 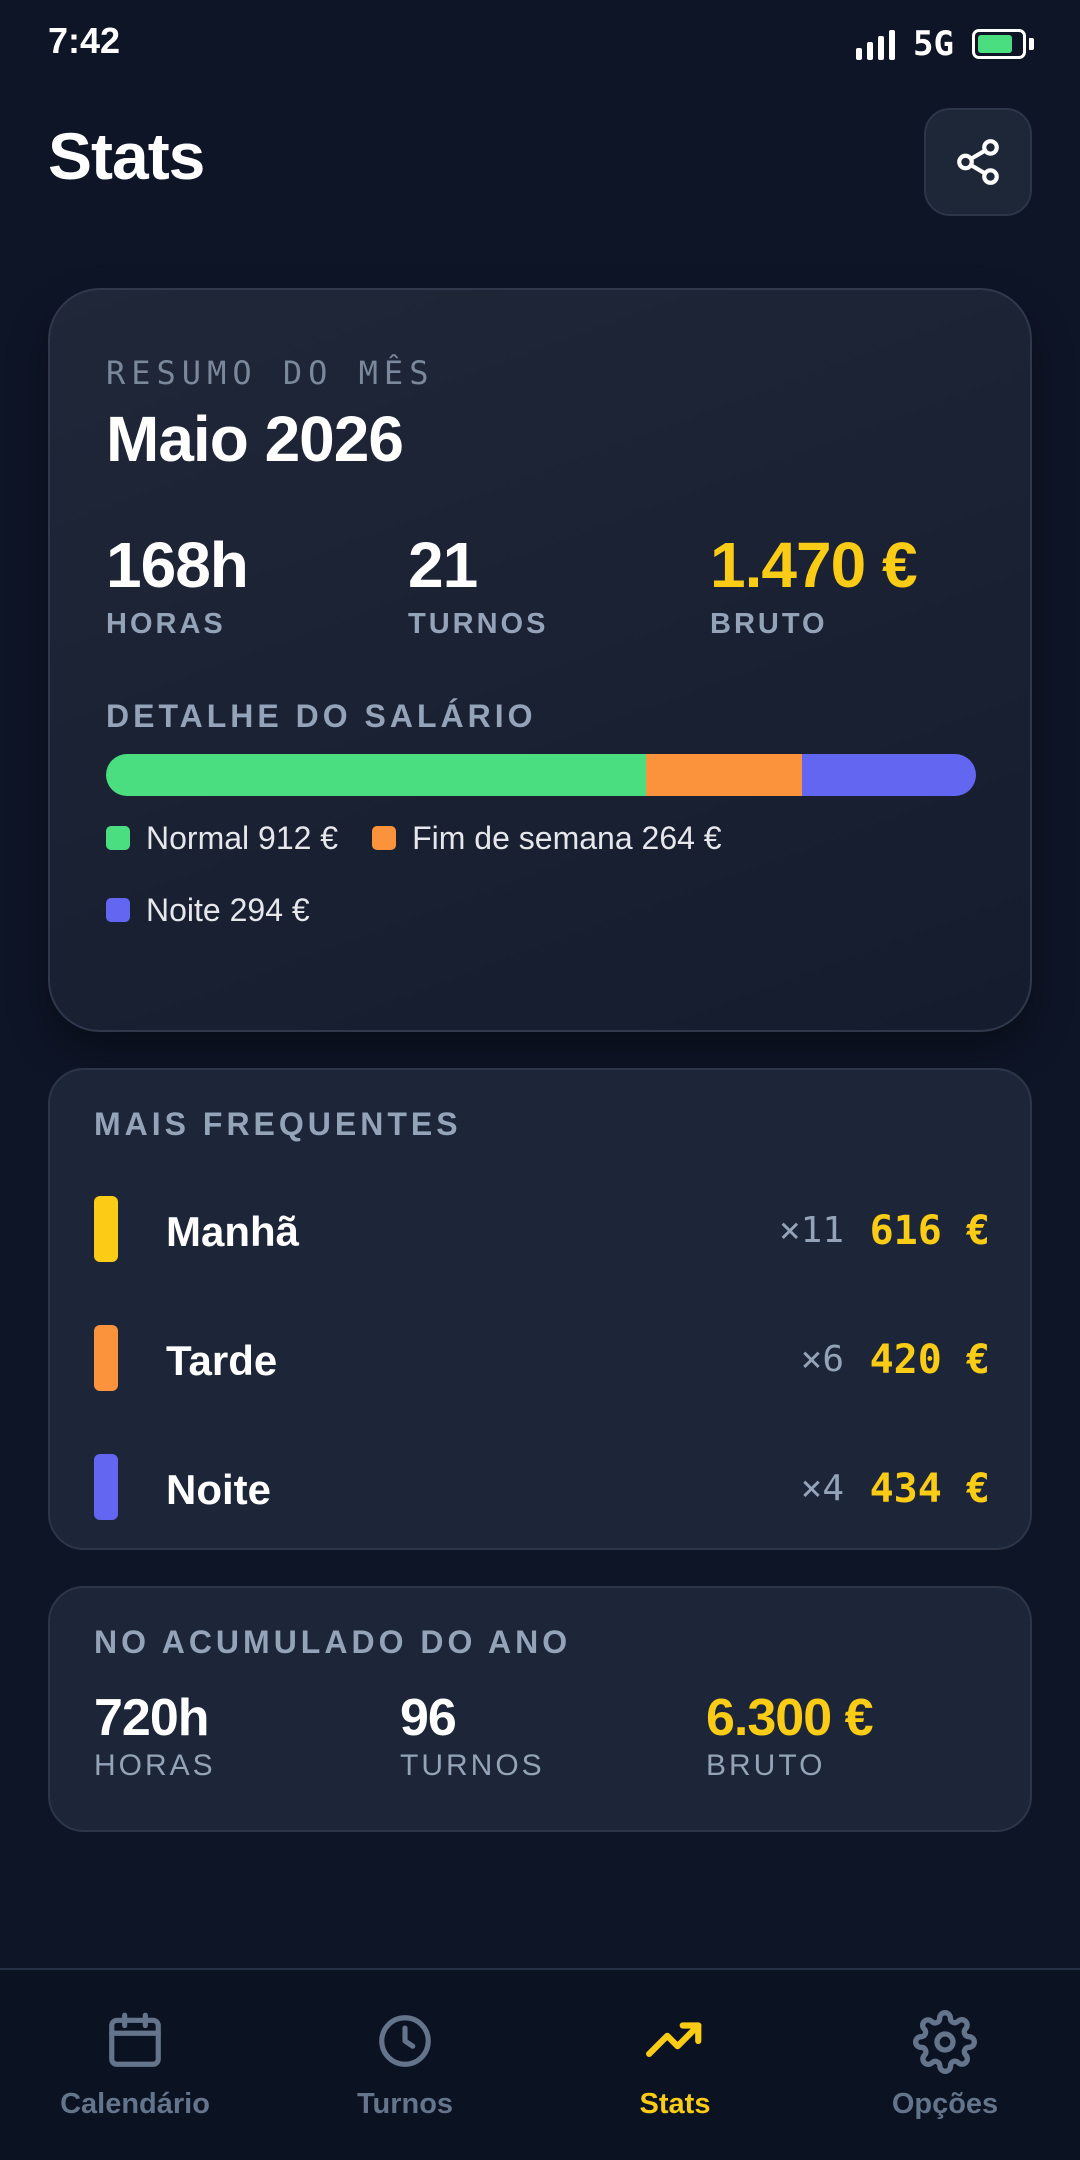 I want to click on legend-swatch-weekend, so click(x=384, y=838).